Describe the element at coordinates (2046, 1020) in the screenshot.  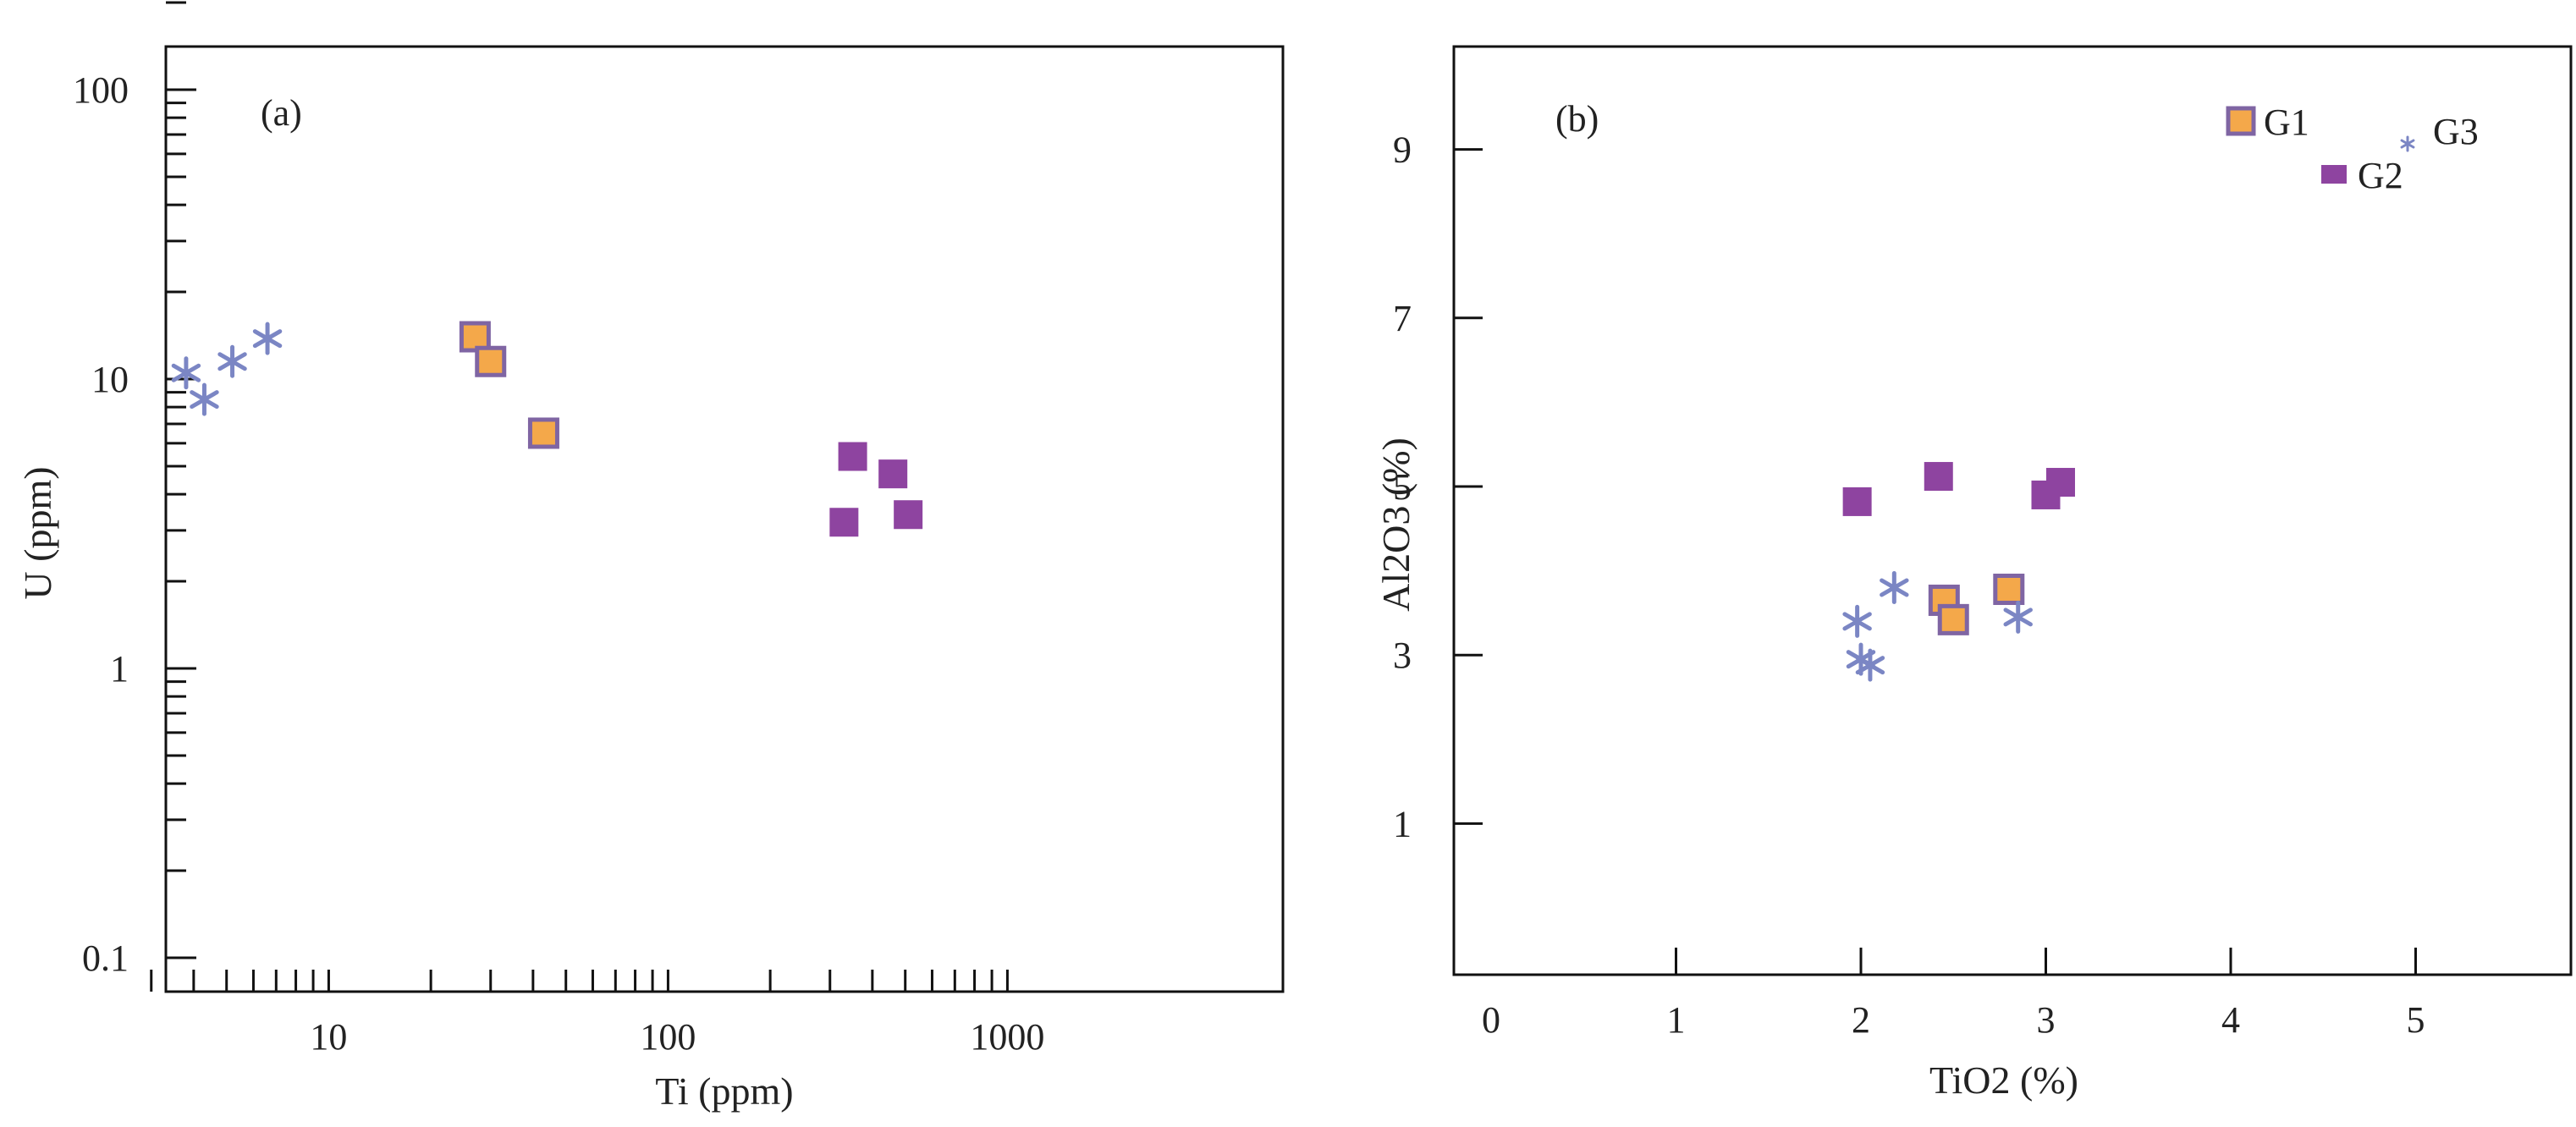
I see `x-tick-label: 3` at that location.